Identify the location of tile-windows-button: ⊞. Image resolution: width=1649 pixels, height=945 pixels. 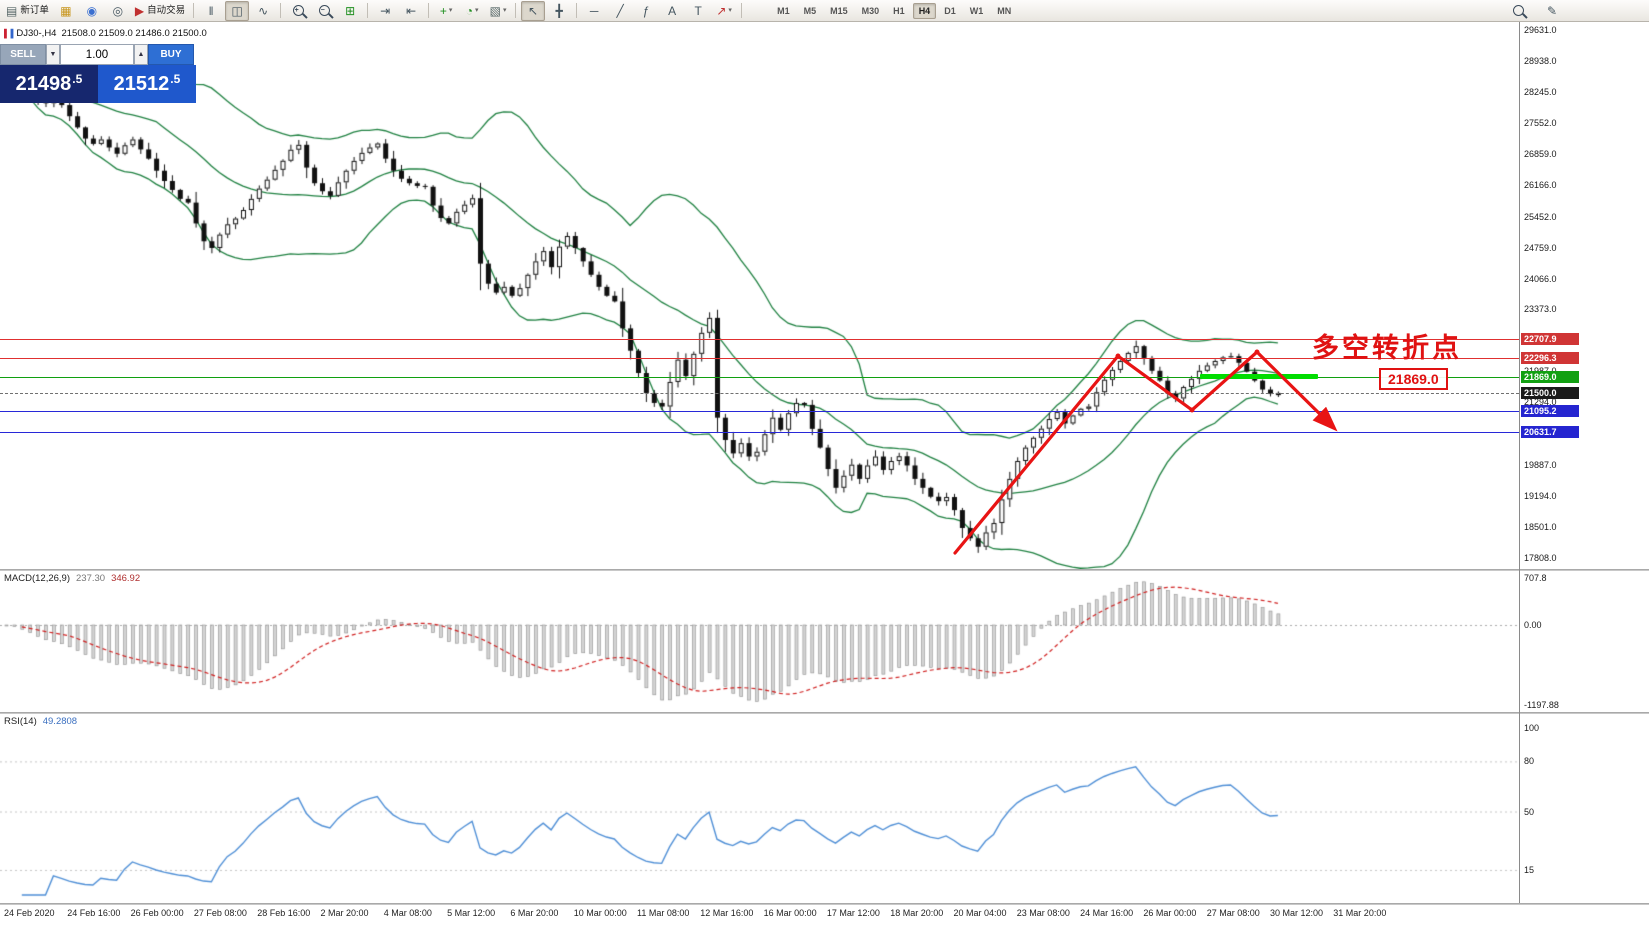
(350, 11).